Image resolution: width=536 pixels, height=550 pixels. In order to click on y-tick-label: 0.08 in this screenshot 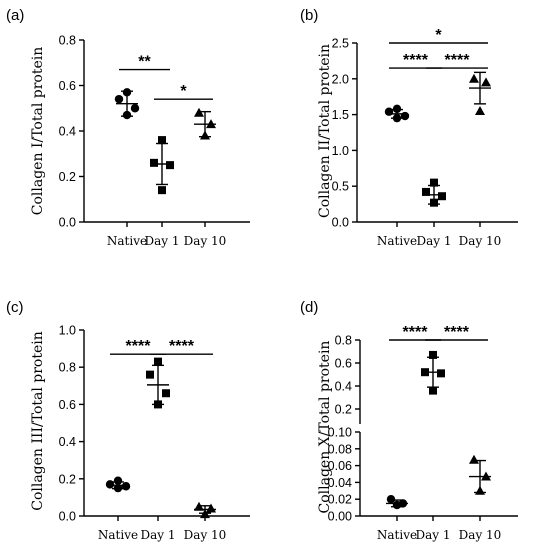, I will do `click(340, 449)`.